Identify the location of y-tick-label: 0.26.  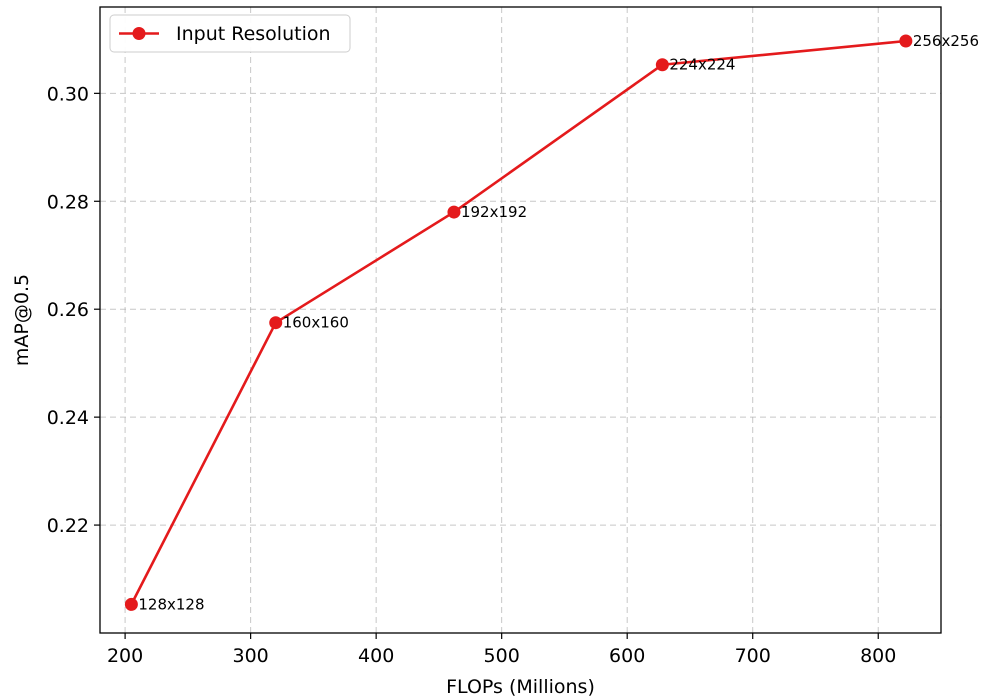
(68, 310).